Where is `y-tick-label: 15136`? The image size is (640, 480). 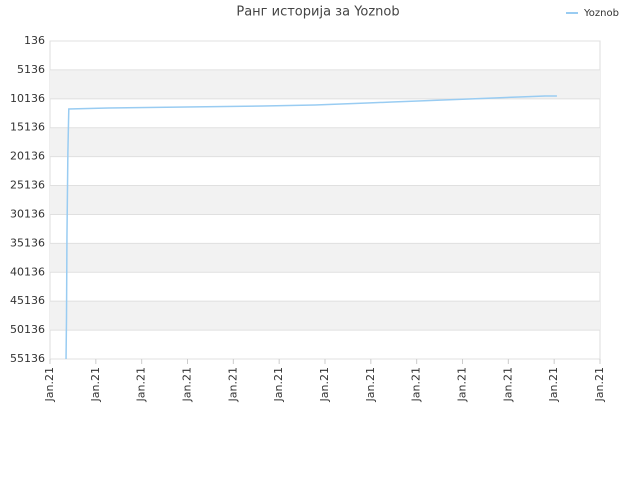 y-tick-label: 15136 is located at coordinates (27, 127).